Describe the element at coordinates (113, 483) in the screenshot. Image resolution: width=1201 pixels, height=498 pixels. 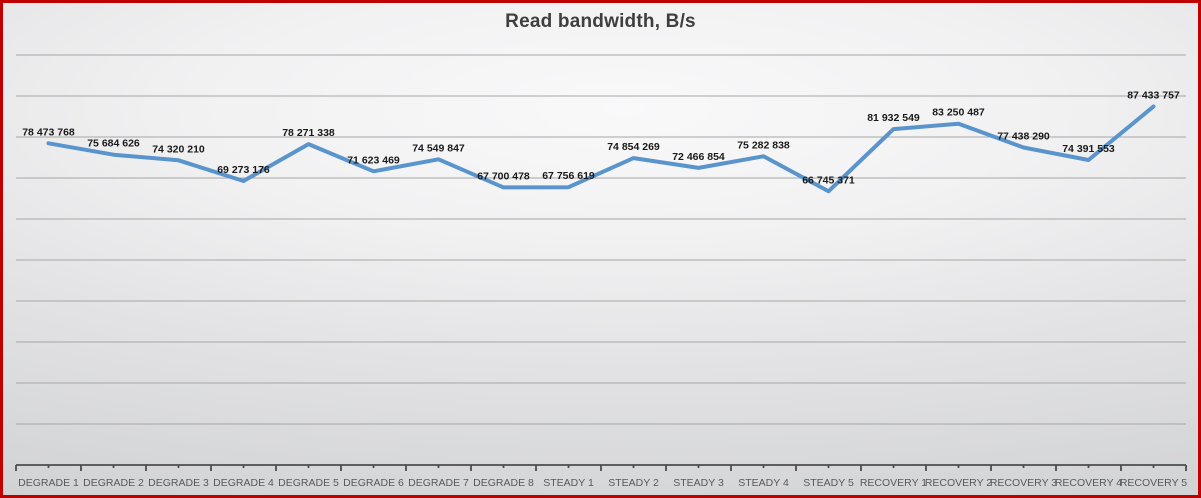
I see `x-axis-label: DEGRADE 2` at that location.